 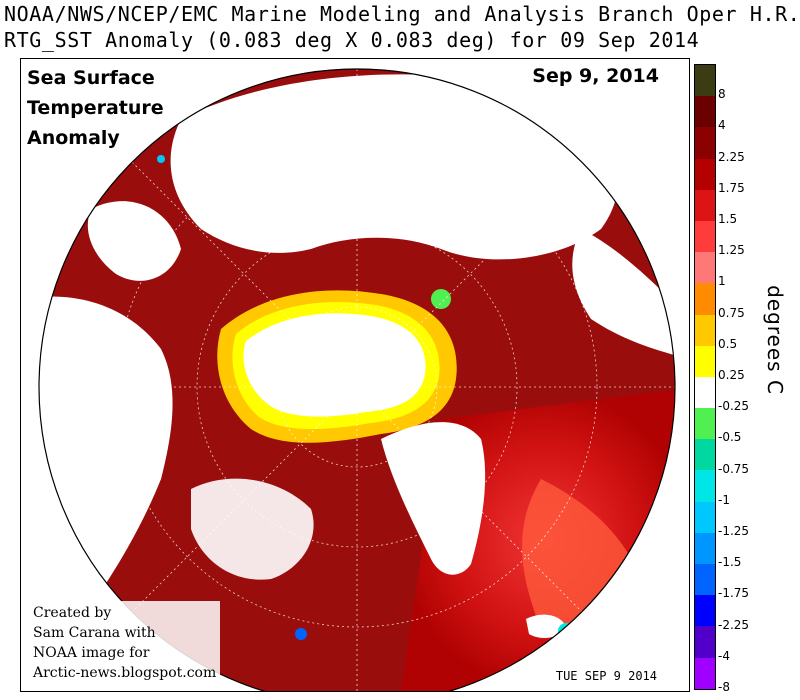 I want to click on iceland-landmass, so click(x=546, y=626).